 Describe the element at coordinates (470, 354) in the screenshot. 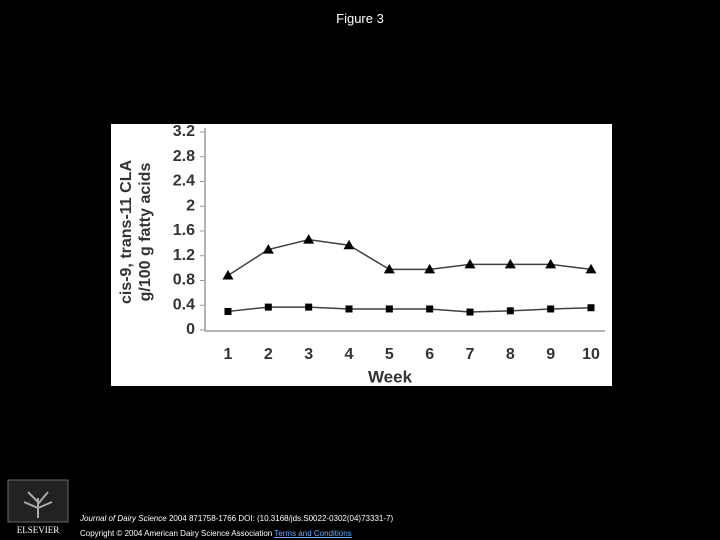

I see `x-tick-label: 7` at that location.